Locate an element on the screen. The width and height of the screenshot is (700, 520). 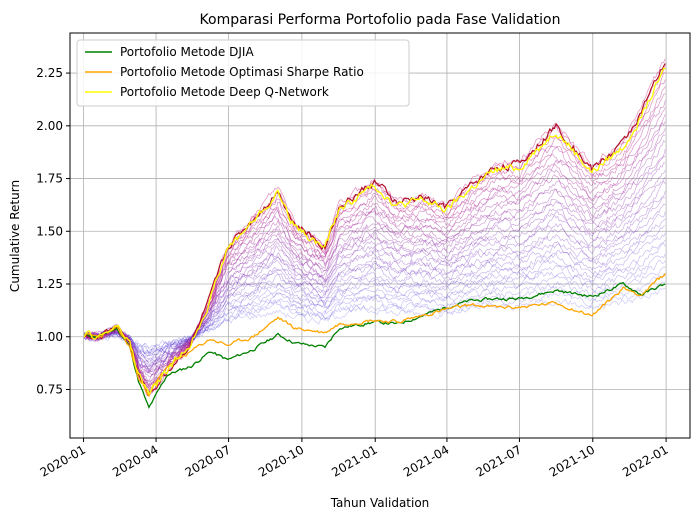
y-axis-label: Cumulative Return is located at coordinates (15, 236).